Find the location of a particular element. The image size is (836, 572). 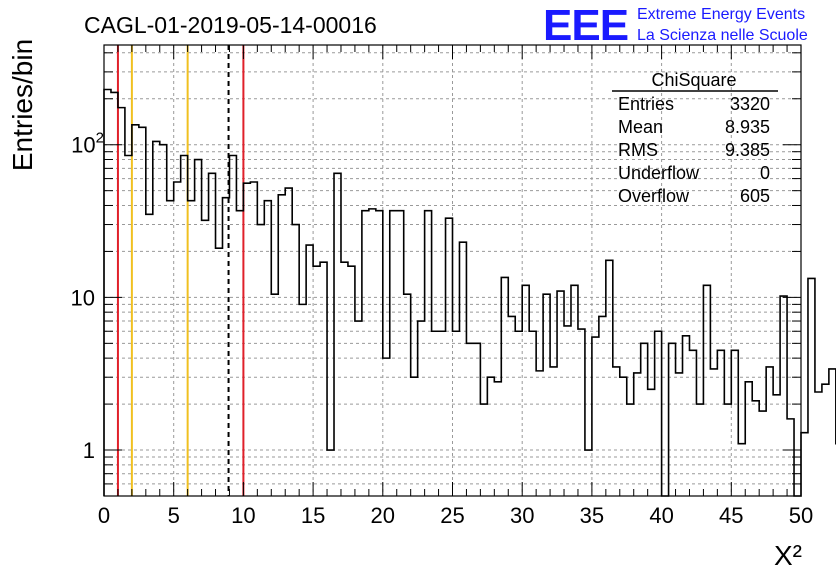

stats-row-label: RMS is located at coordinates (638, 150).